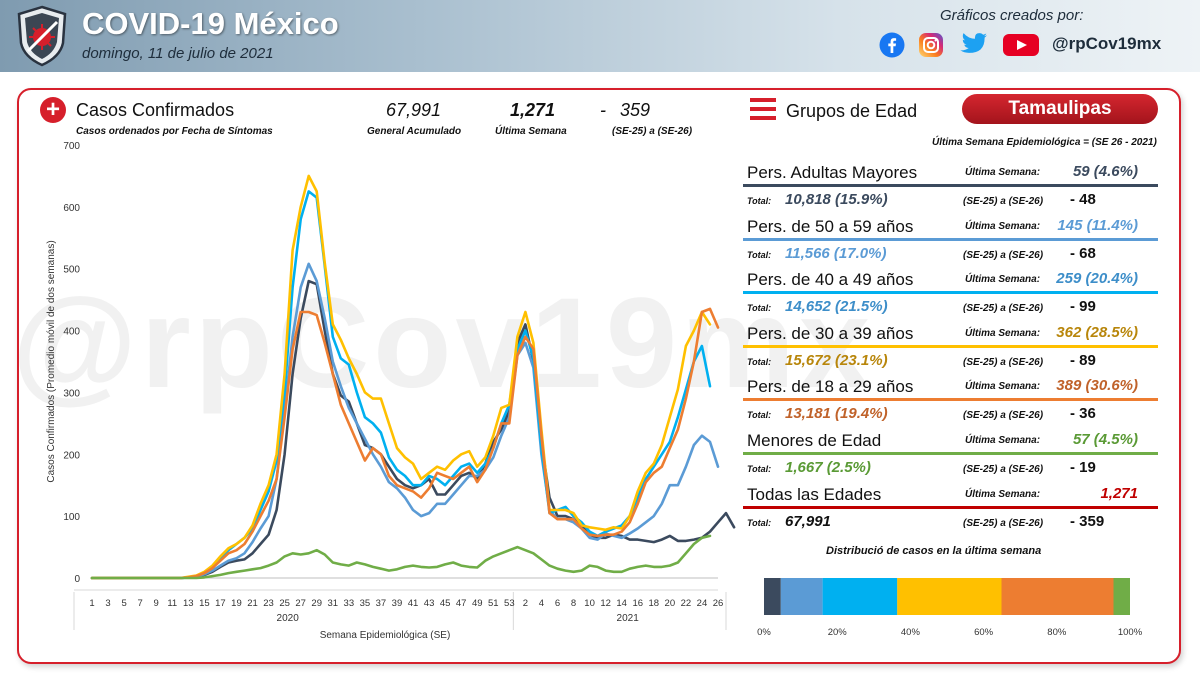  Describe the element at coordinates (414, 131) in the screenshot. I see `total-cases-label: General Acumulado` at that location.